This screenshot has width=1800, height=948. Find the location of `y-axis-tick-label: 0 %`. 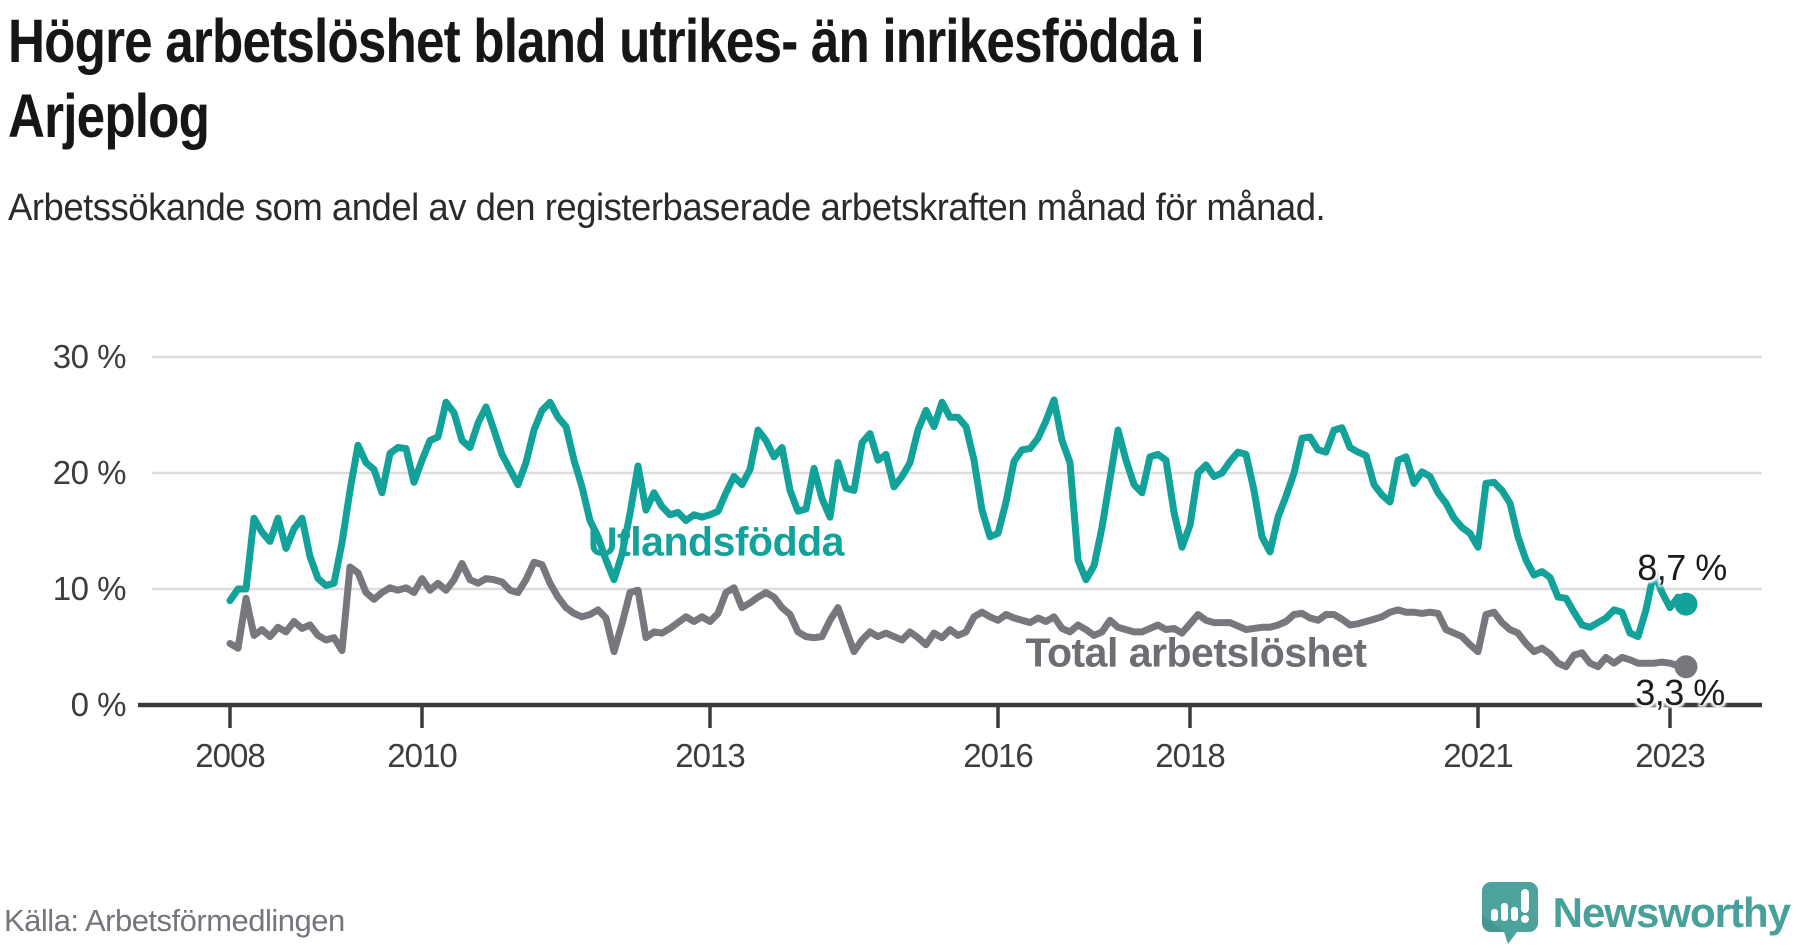

y-axis-tick-label: 0 % is located at coordinates (98, 704).